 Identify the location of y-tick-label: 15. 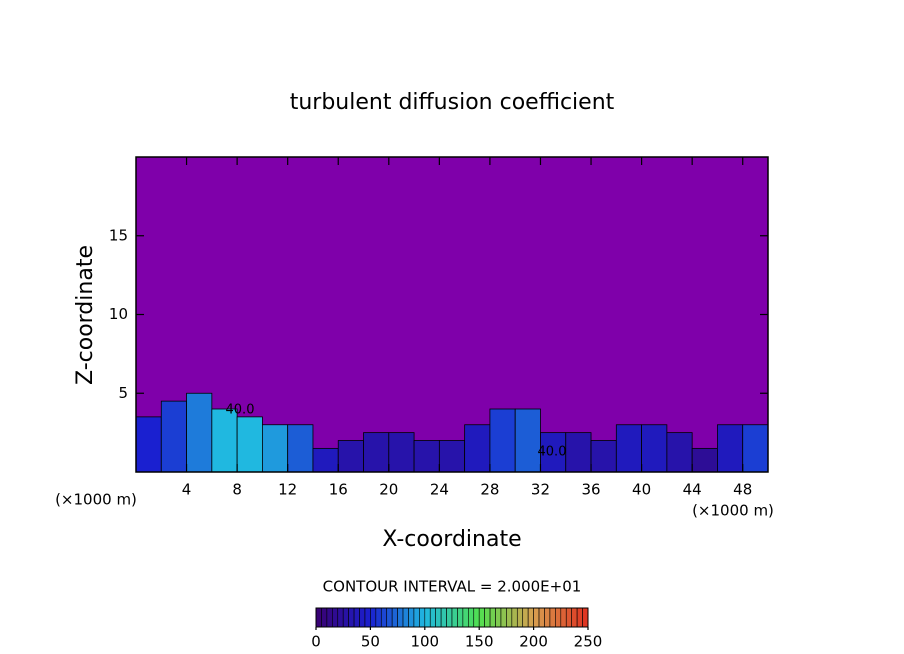
(118, 235).